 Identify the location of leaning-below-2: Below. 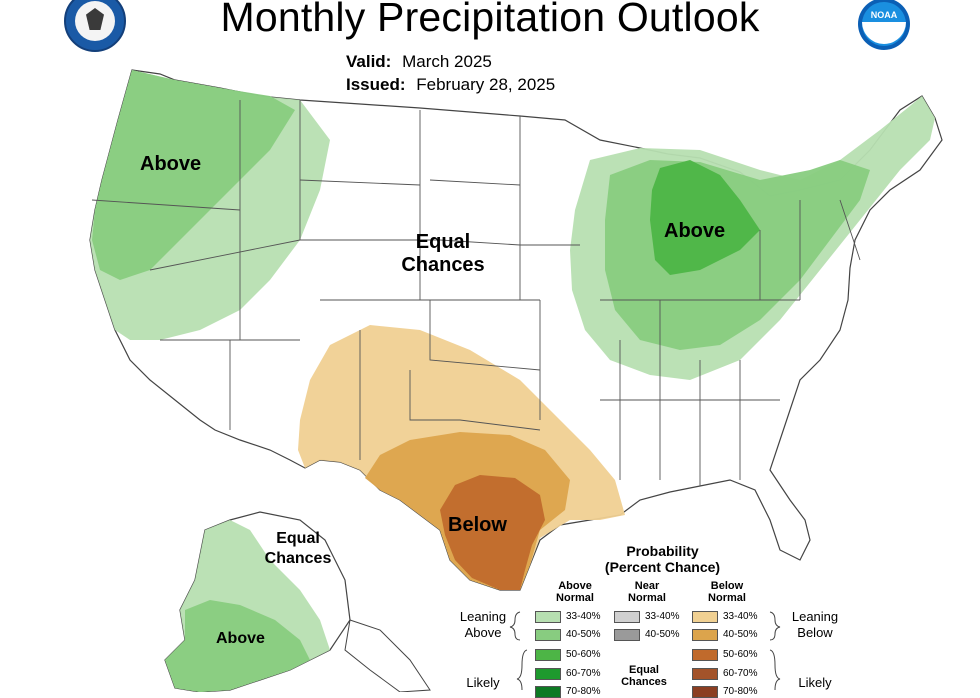
(815, 632).